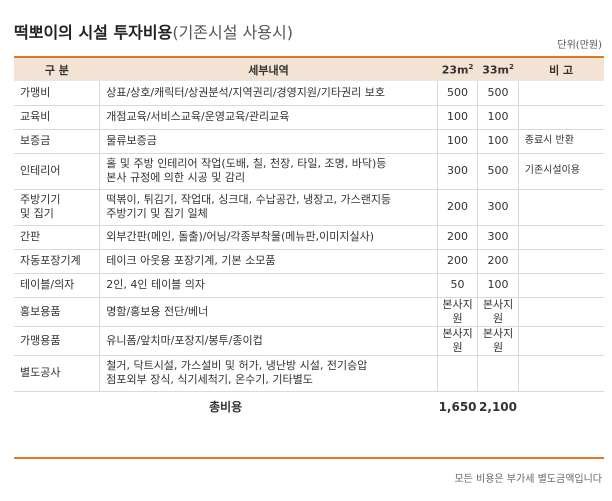 This screenshot has width=612, height=501. I want to click on row-note: 기존시설이용, so click(561, 171).